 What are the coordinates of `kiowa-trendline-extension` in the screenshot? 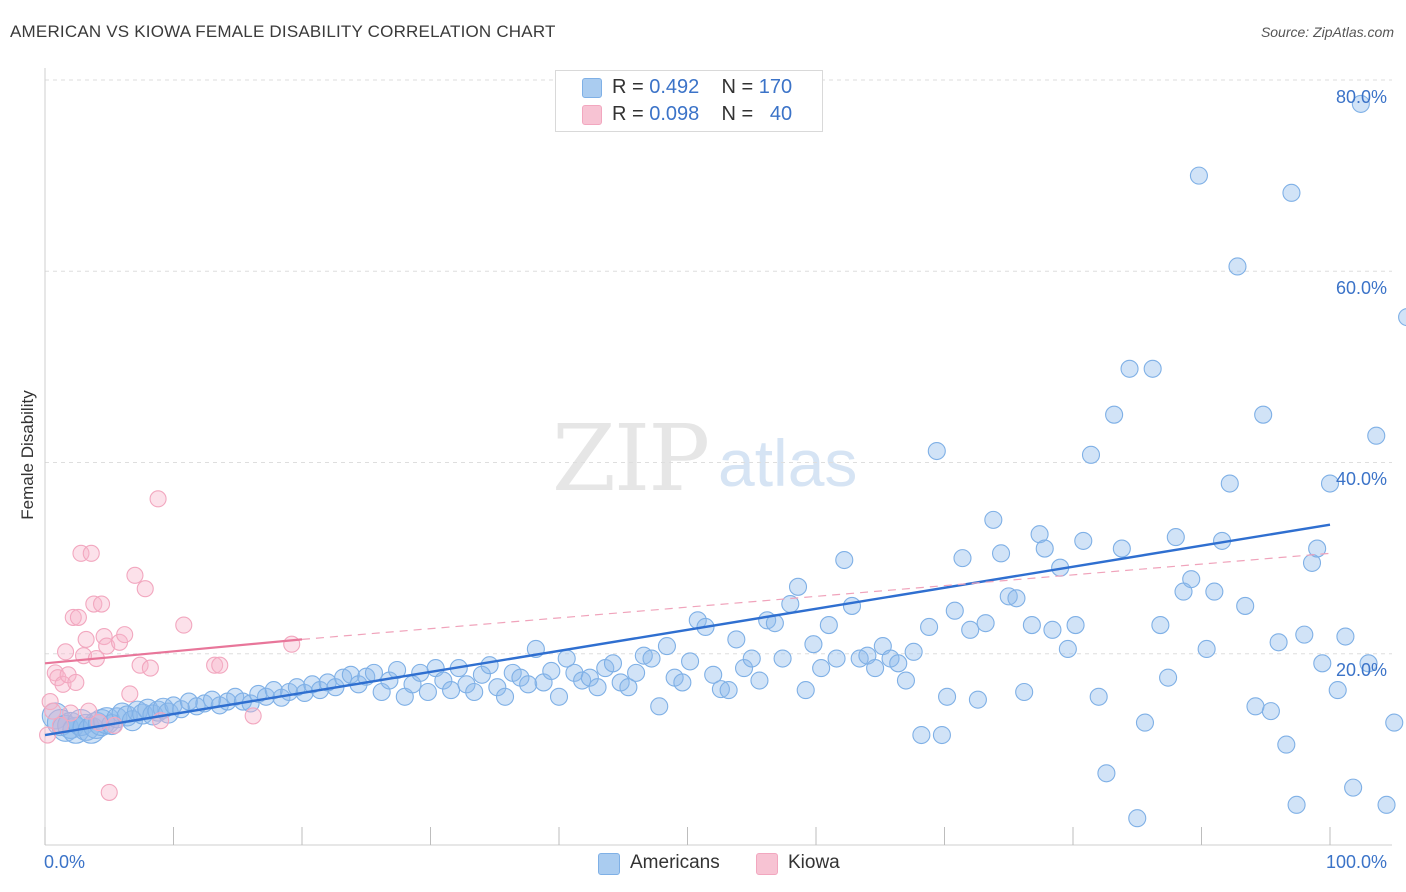 It's located at (816, 596).